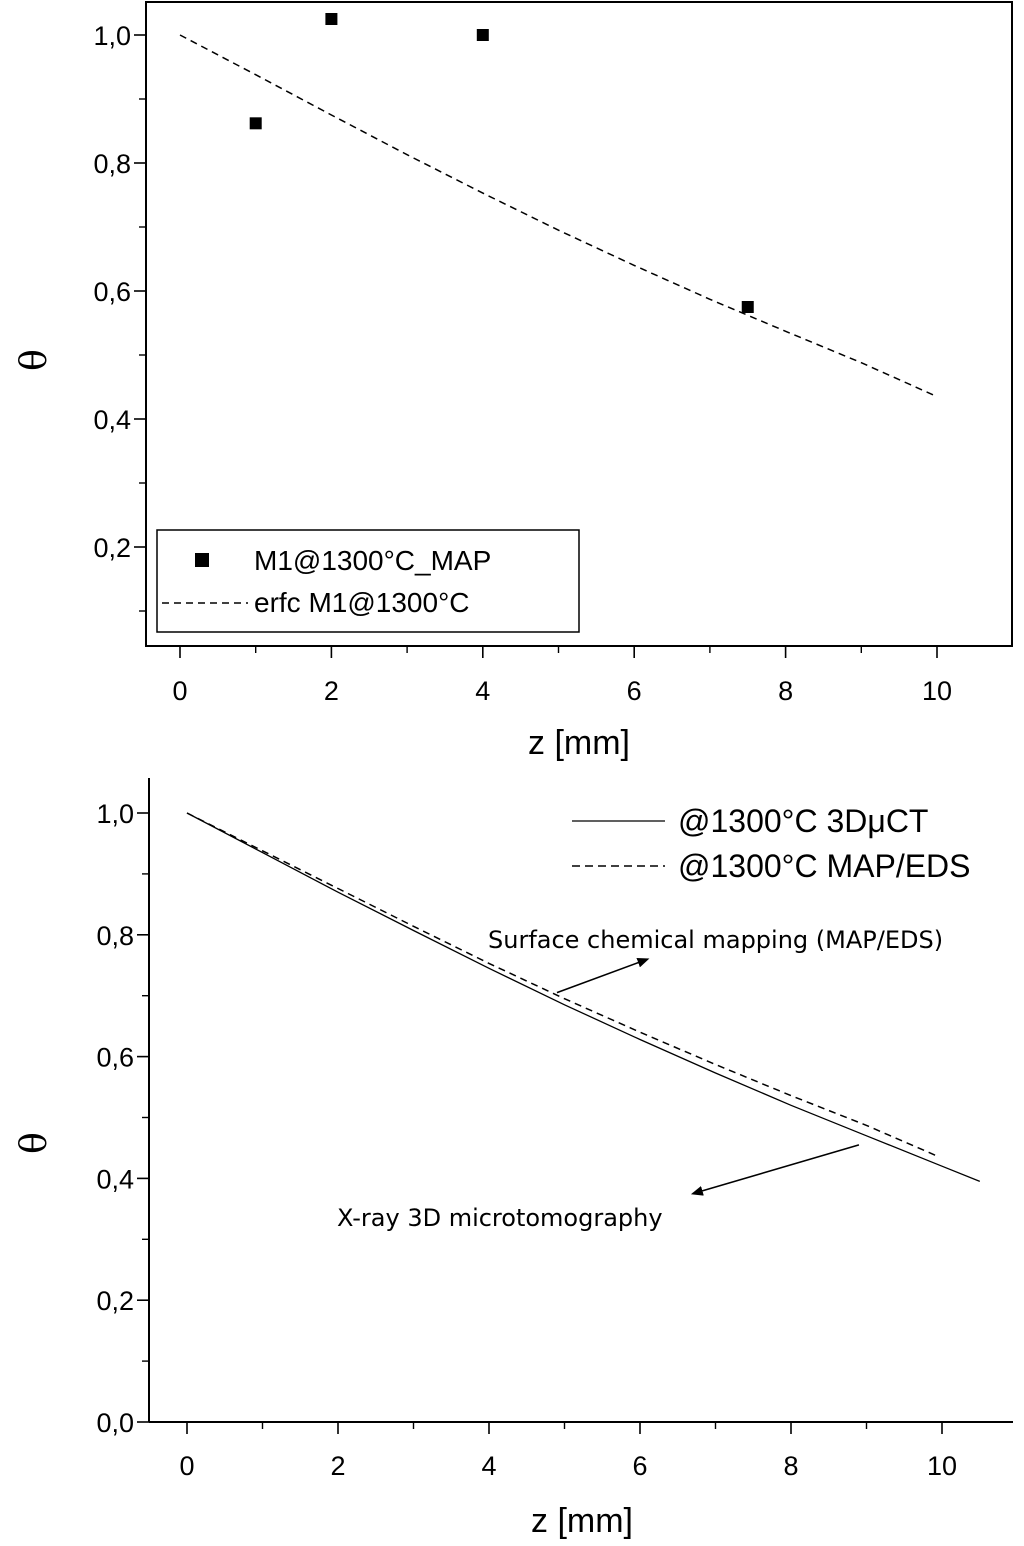 This screenshot has width=1024, height=1546. I want to click on legend-marker-square, so click(202, 560).